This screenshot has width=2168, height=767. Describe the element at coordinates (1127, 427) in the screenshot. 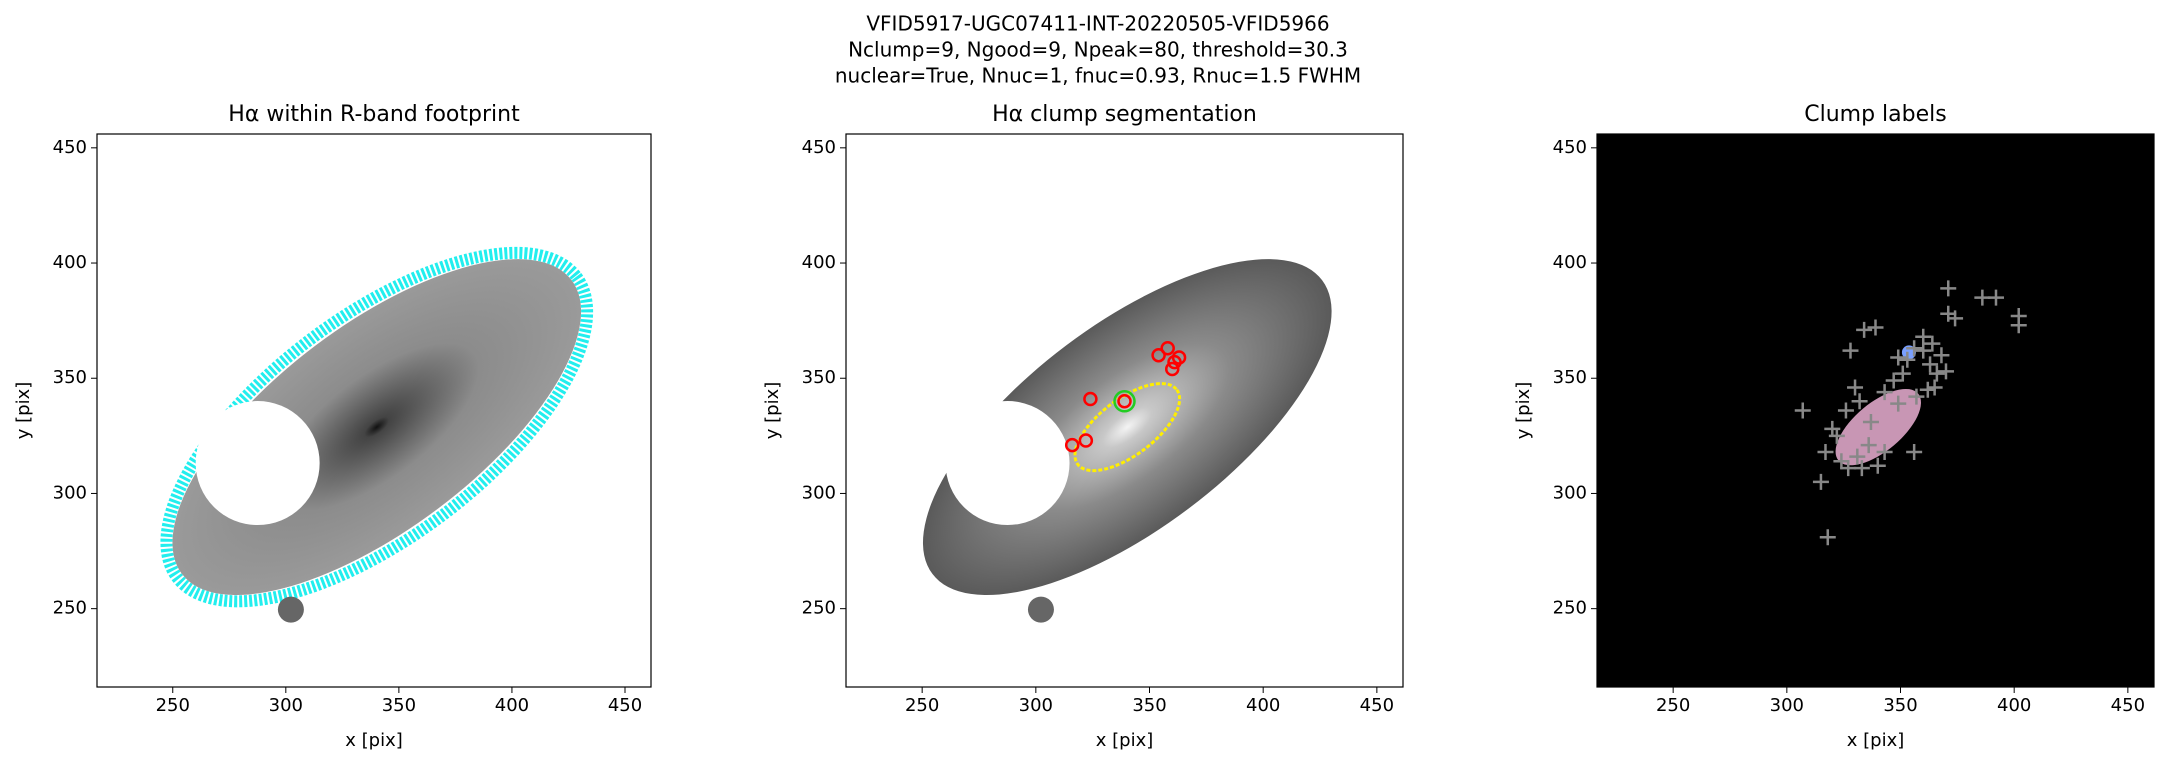

I see `clump-contour` at that location.